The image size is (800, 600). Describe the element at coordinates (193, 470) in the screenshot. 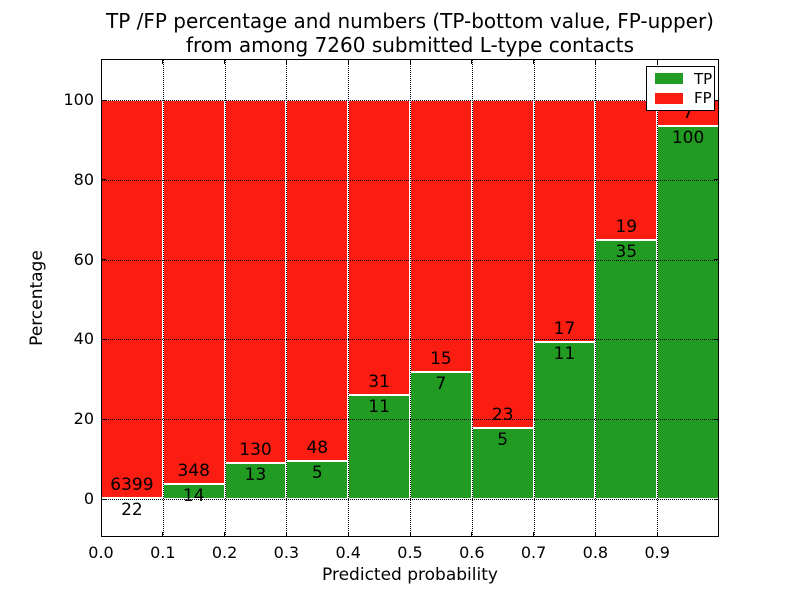

I see `bar-fp-count-label: 348` at that location.